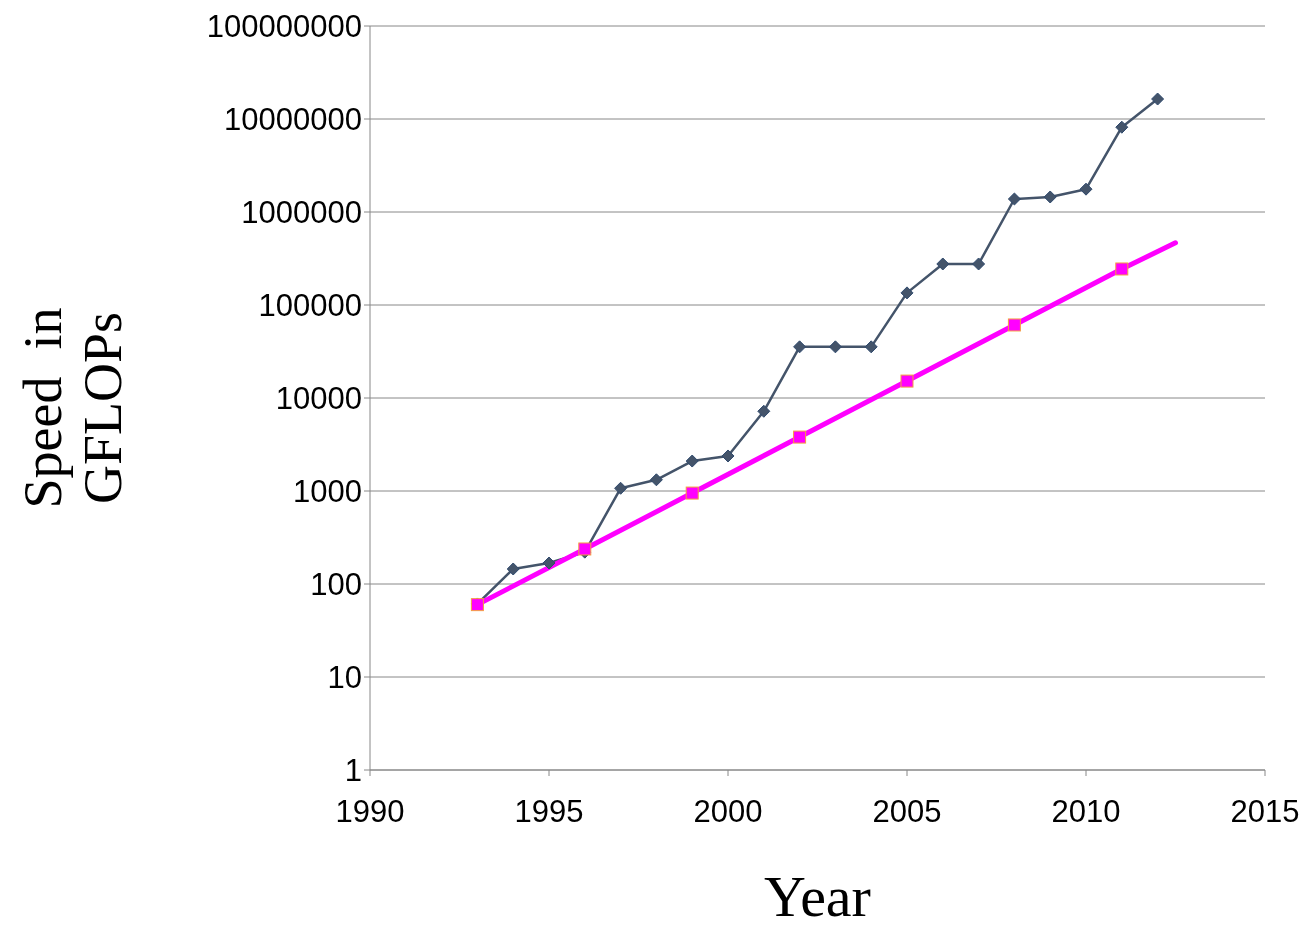 The height and width of the screenshot is (925, 1311). What do you see at coordinates (1265, 812) in the screenshot?
I see `x-tick-label: 2015` at bounding box center [1265, 812].